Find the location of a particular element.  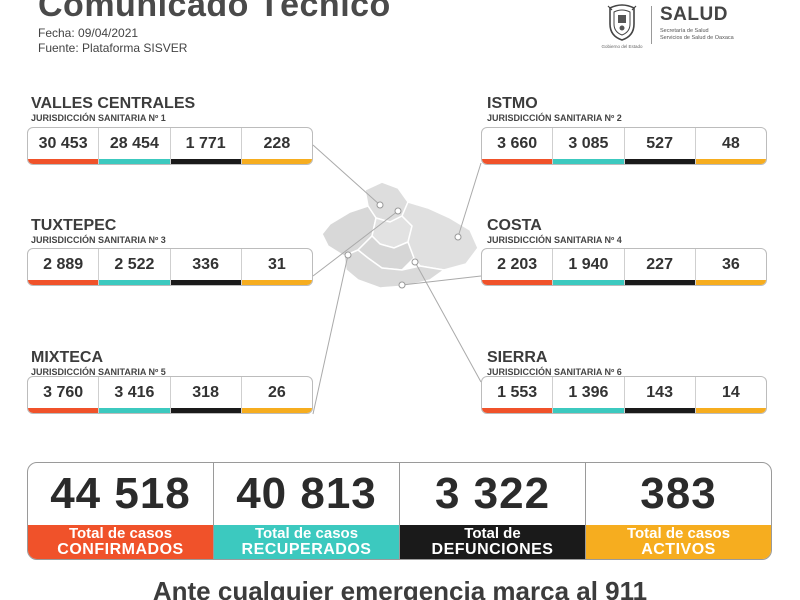

deaths-count: 227 is located at coordinates (660, 267).